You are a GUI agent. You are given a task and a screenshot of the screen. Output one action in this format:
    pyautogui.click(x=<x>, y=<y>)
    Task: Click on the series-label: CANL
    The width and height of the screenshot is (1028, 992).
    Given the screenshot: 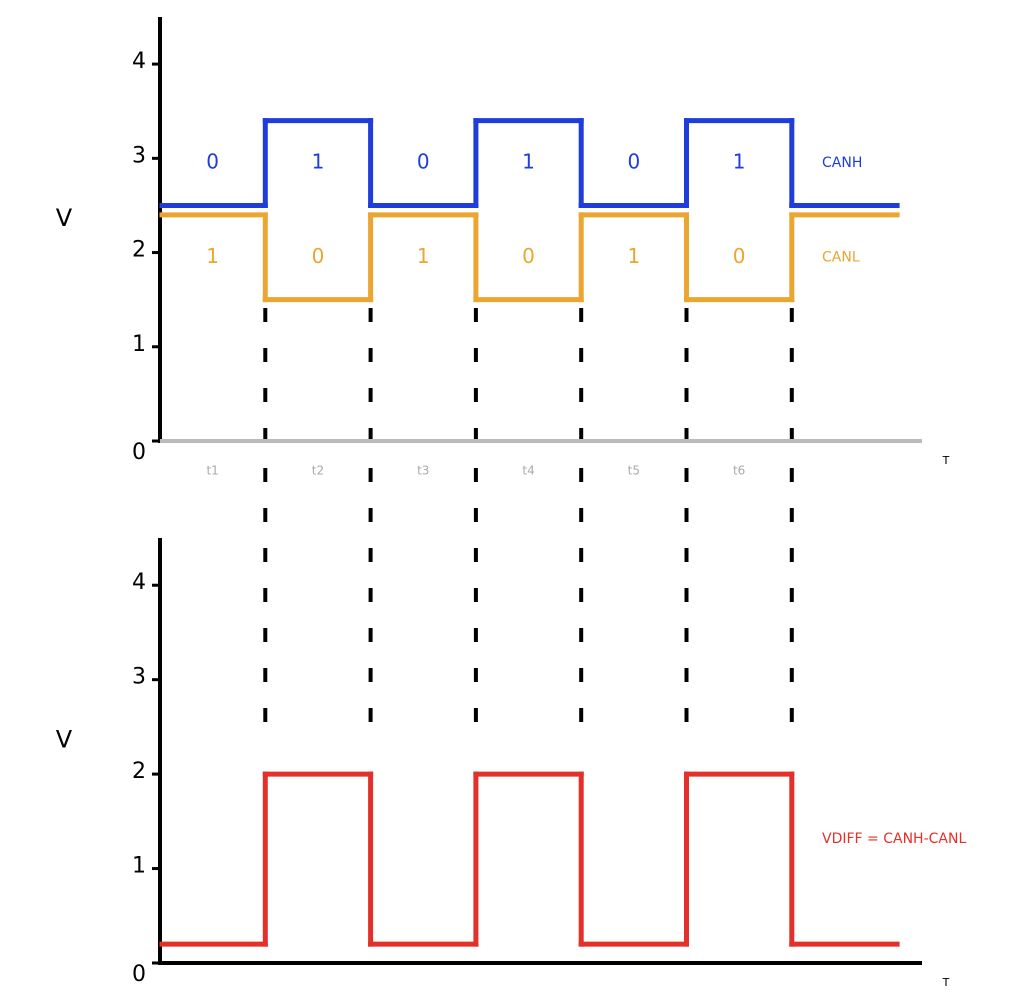 What is the action you would take?
    pyautogui.click(x=841, y=257)
    